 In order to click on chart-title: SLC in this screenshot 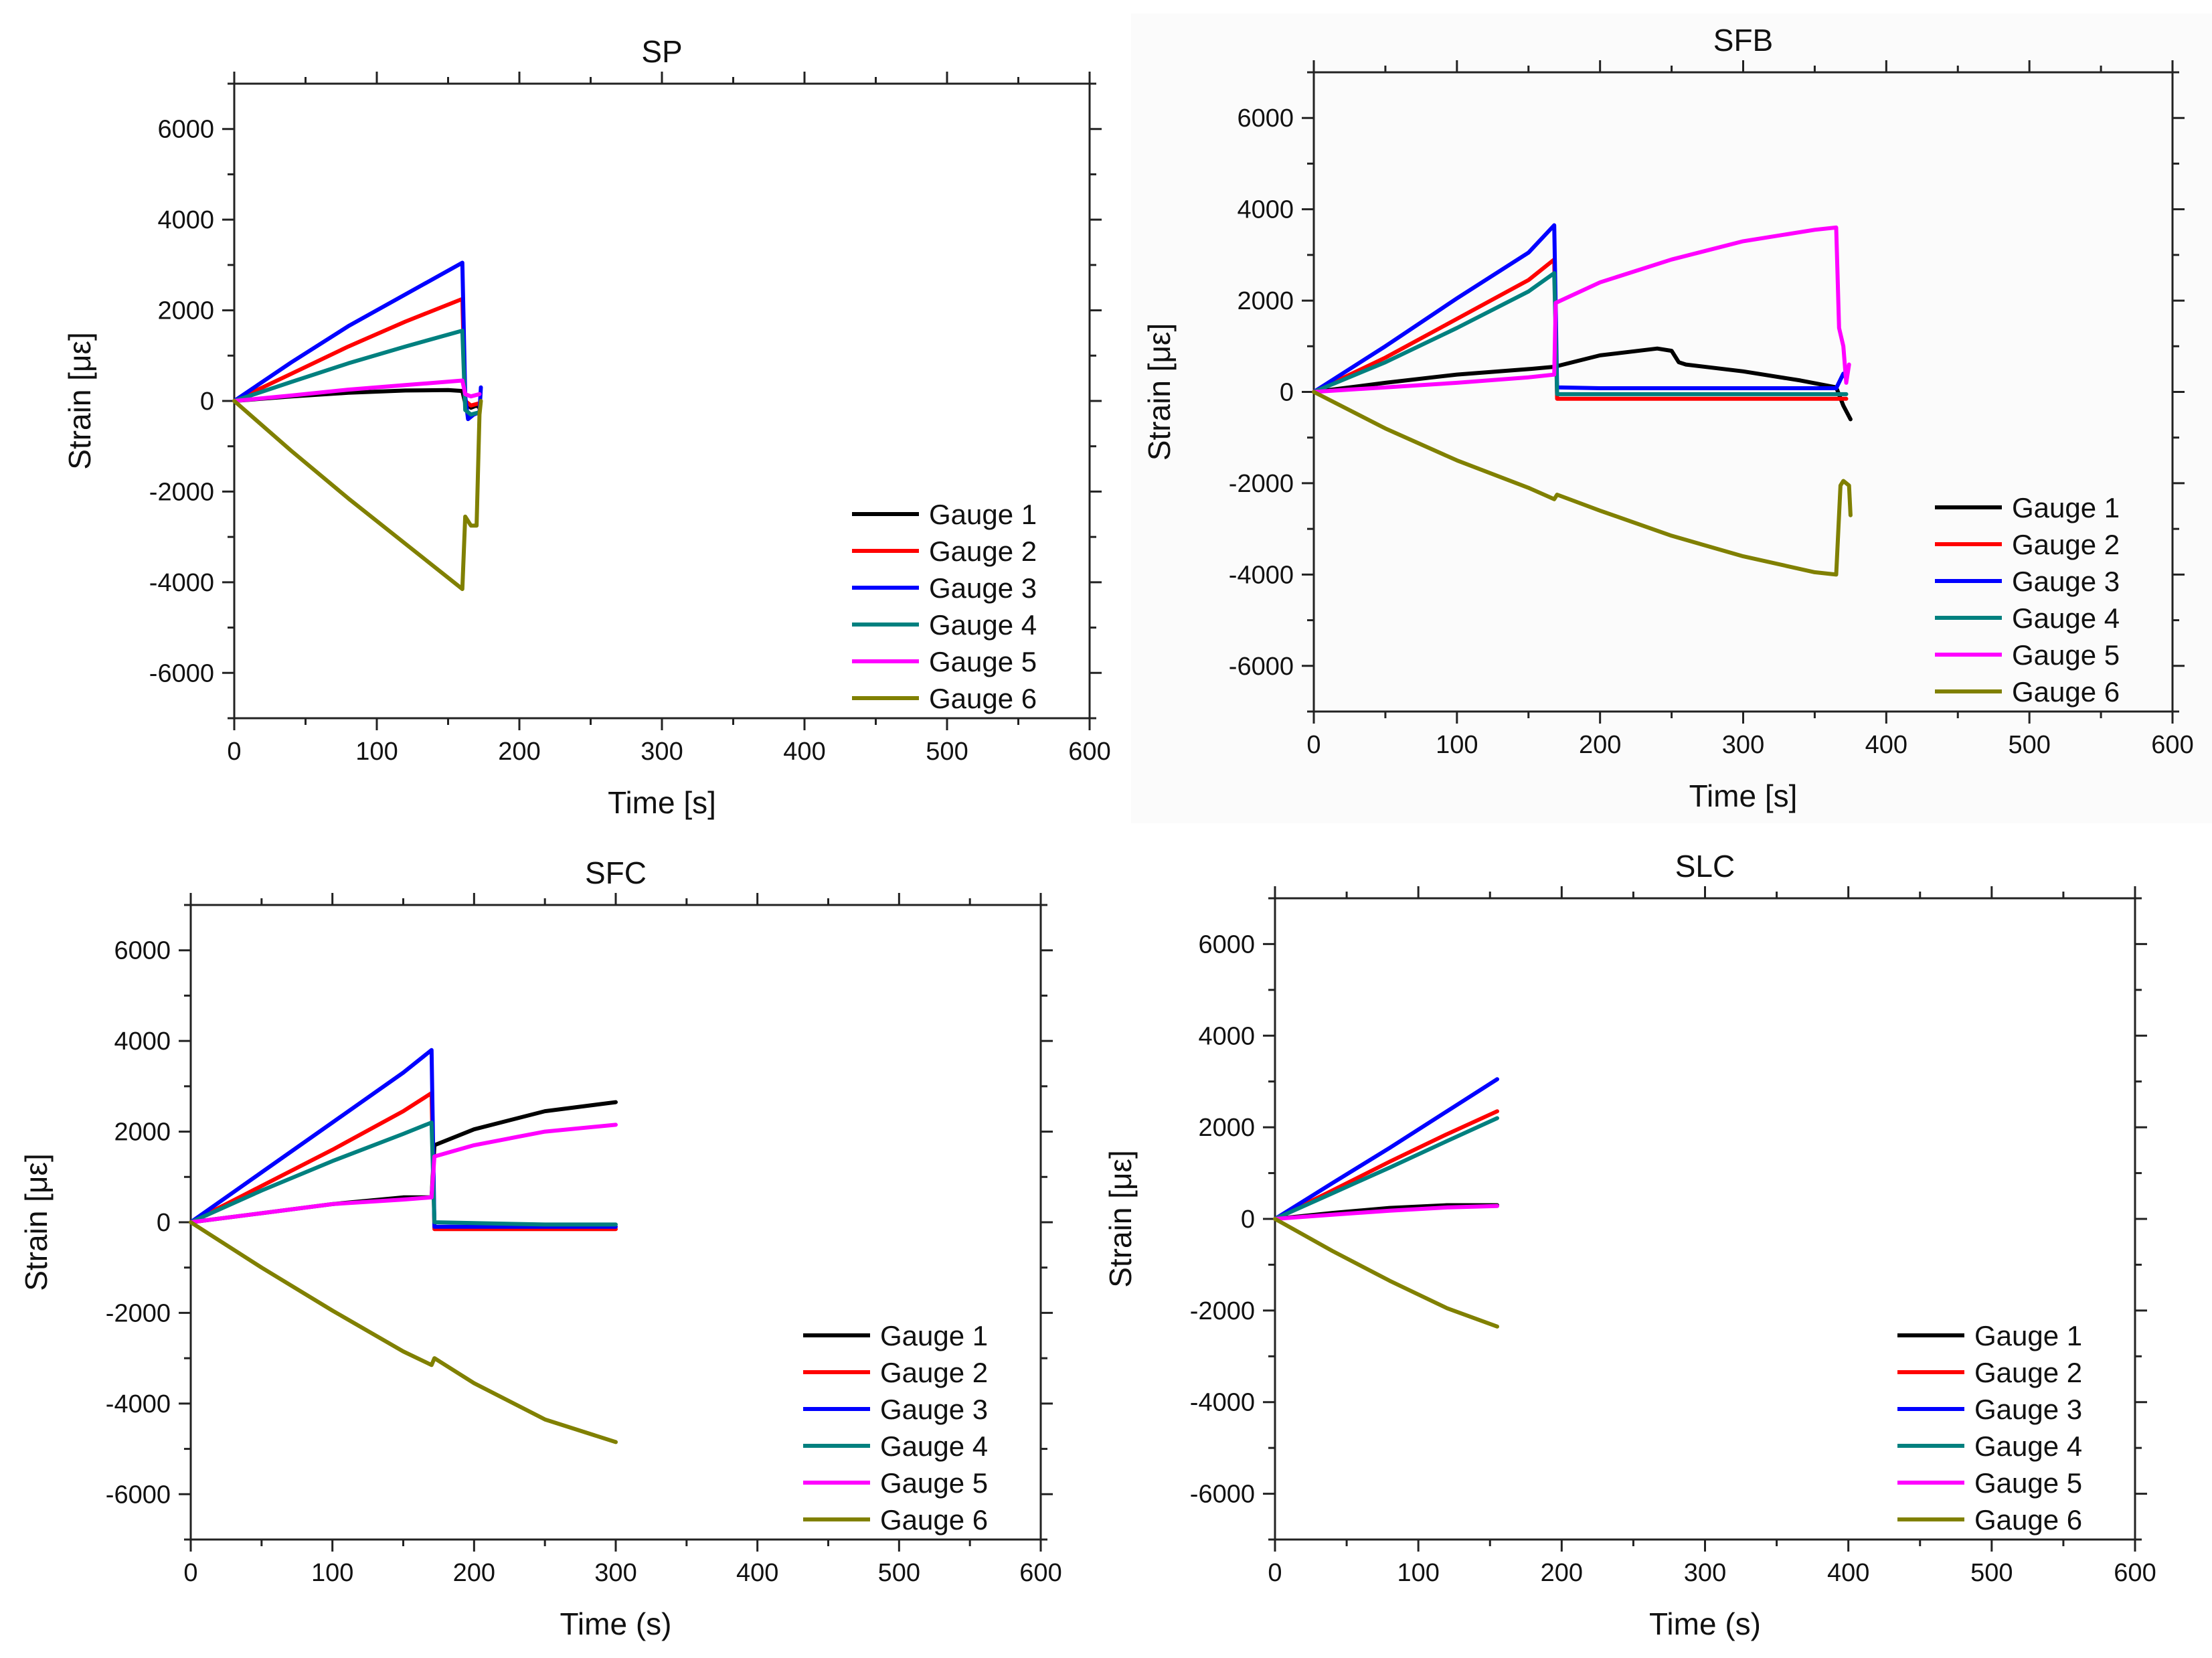, I will do `click(1705, 866)`.